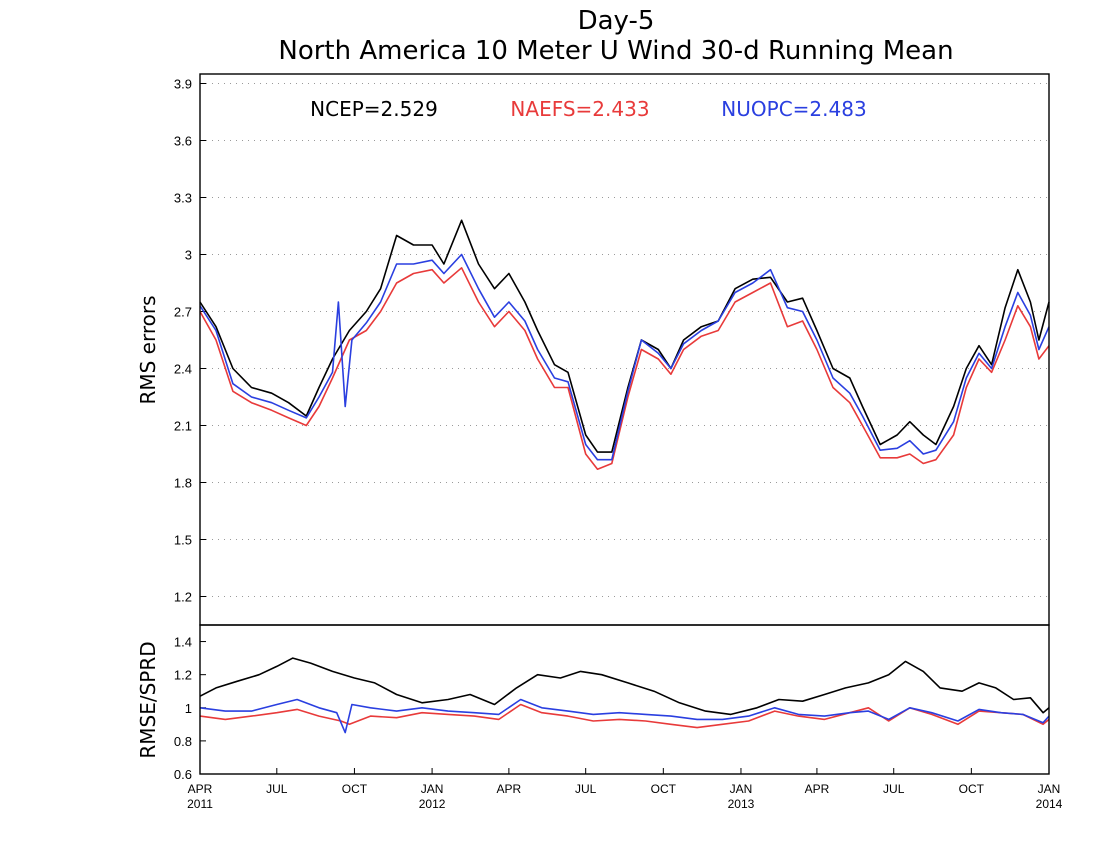 The image size is (1100, 850). I want to click on legend-nuopc: NUOPC=2.483, so click(793, 109).